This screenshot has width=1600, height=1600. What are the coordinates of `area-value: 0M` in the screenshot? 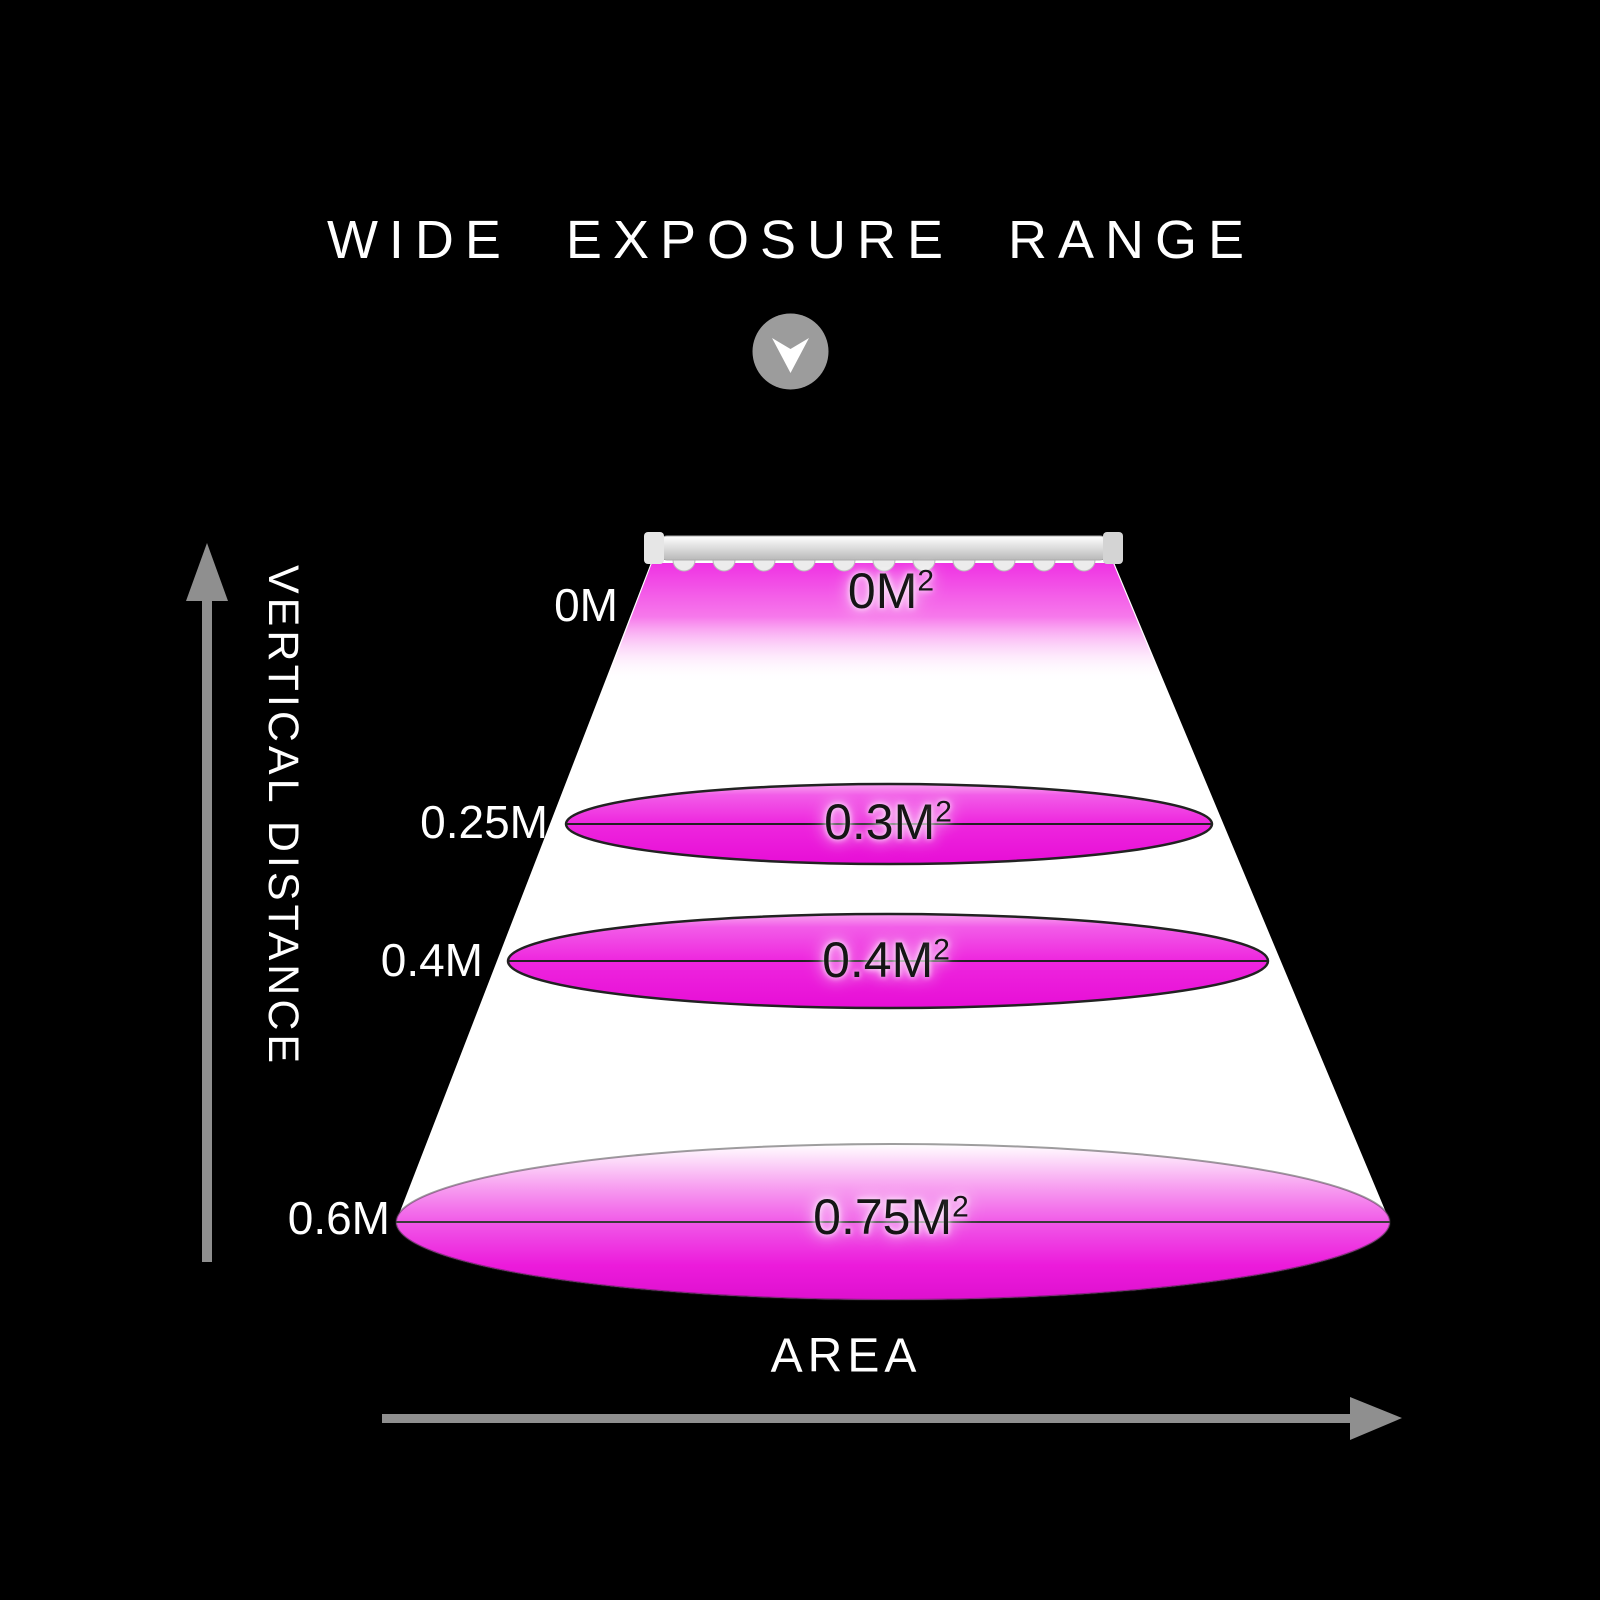 It's located at (882, 591).